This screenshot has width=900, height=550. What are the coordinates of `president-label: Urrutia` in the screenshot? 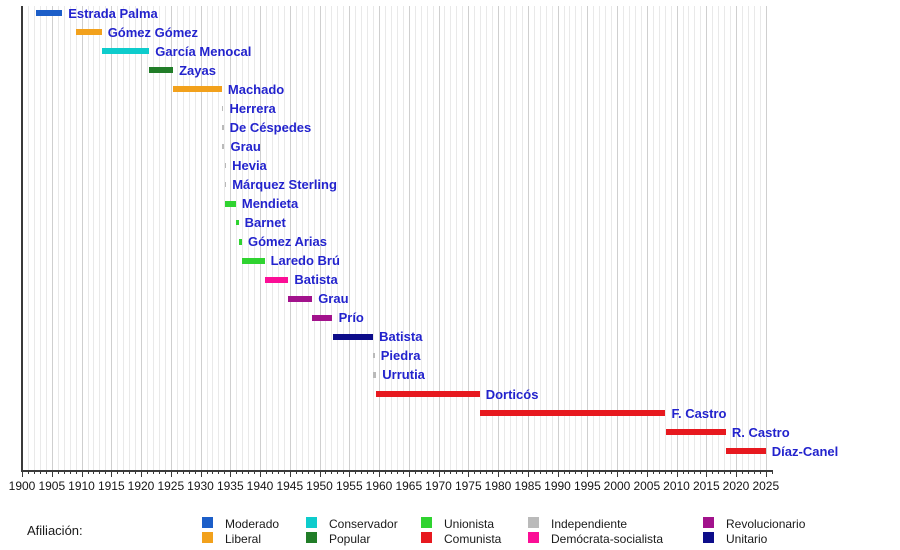 It's located at (403, 375).